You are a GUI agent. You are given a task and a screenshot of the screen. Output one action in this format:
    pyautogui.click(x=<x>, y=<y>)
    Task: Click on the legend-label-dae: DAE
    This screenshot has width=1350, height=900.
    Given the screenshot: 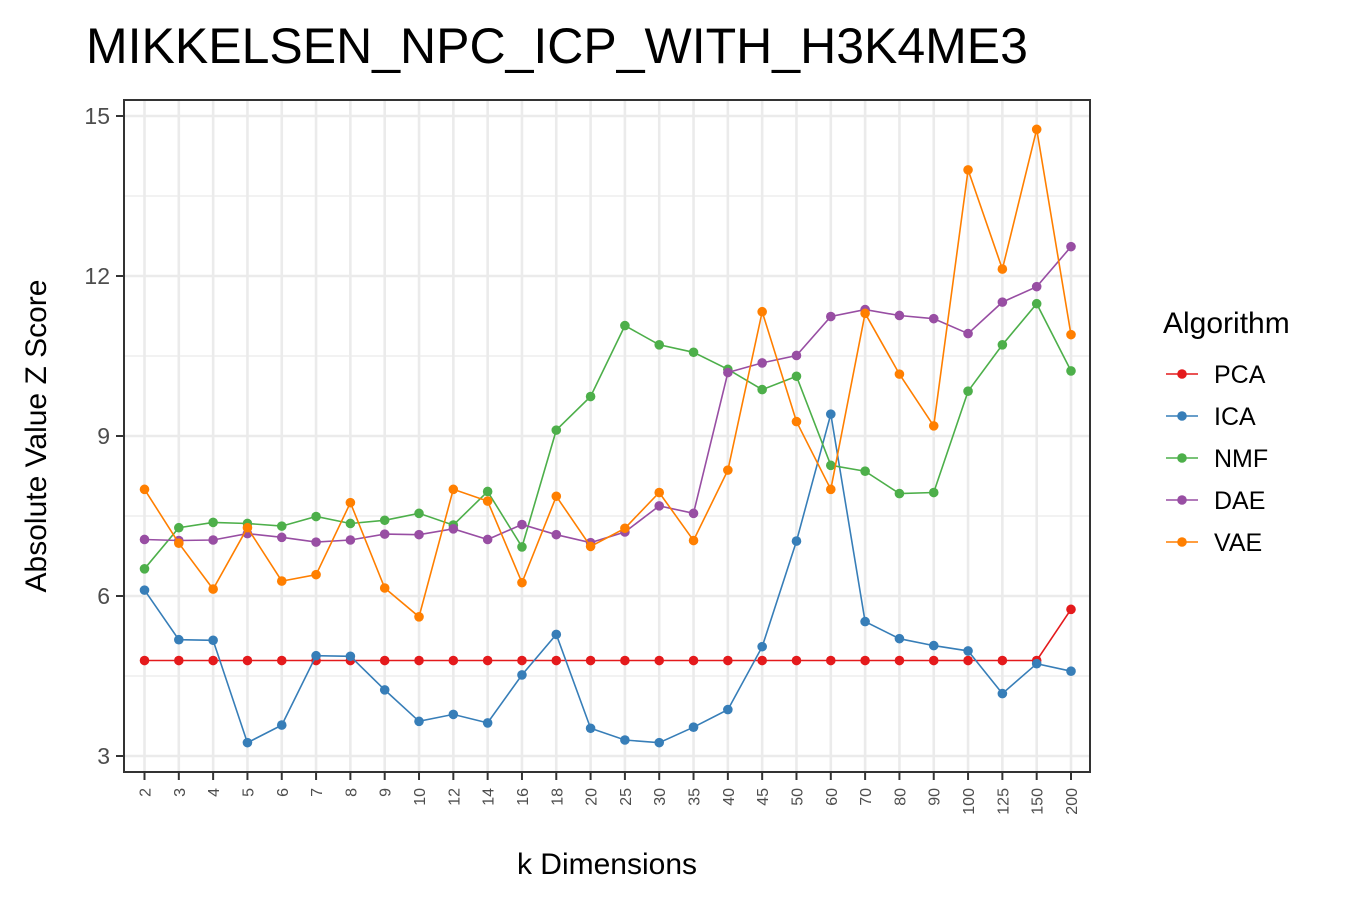 What is the action you would take?
    pyautogui.click(x=1239, y=501)
    